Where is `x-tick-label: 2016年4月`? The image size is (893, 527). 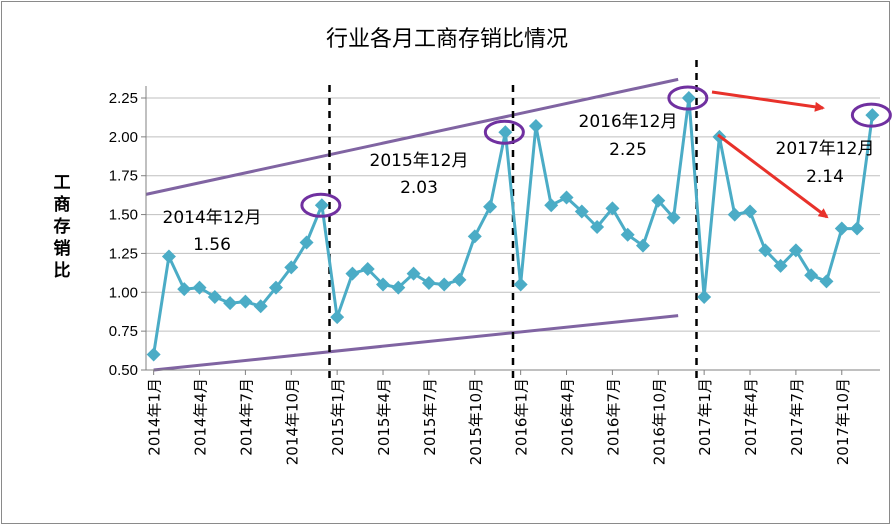
x-tick-label: 2016年4月 is located at coordinates (568, 417).